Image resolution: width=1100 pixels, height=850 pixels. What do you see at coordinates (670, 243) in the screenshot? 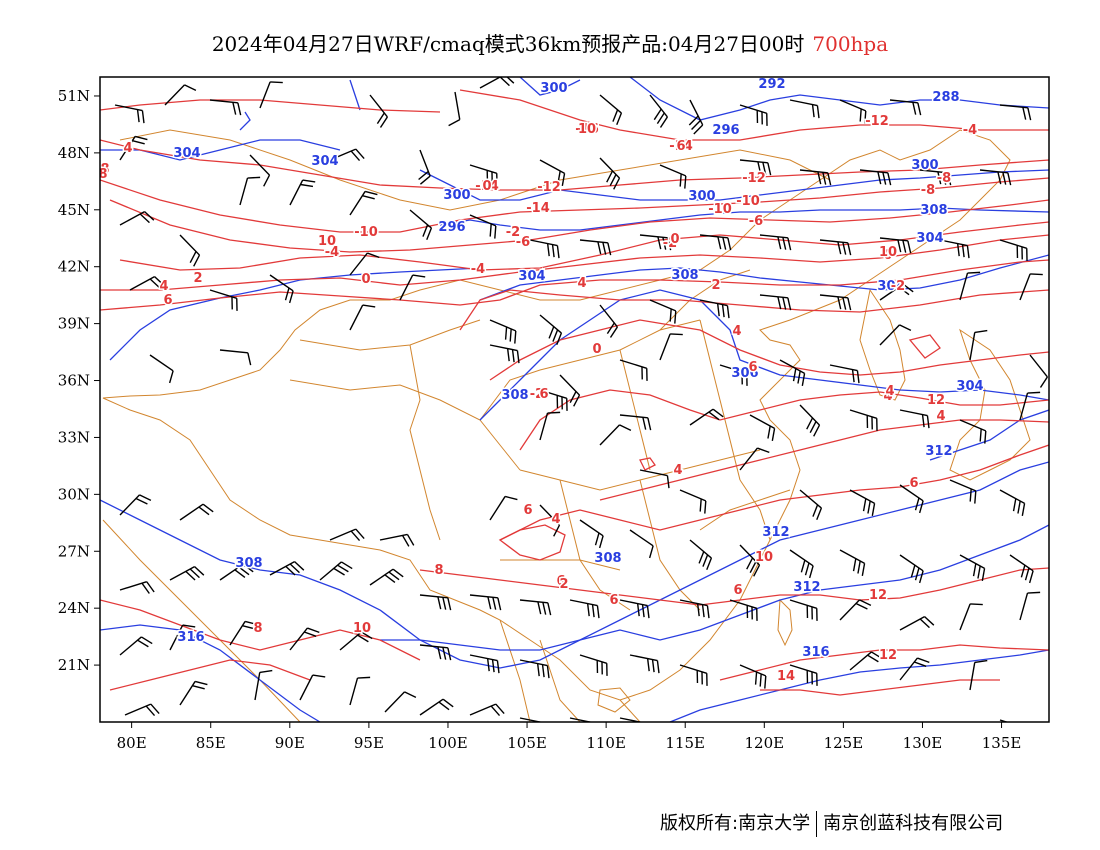
I see `temperature-label: -2` at bounding box center [670, 243].